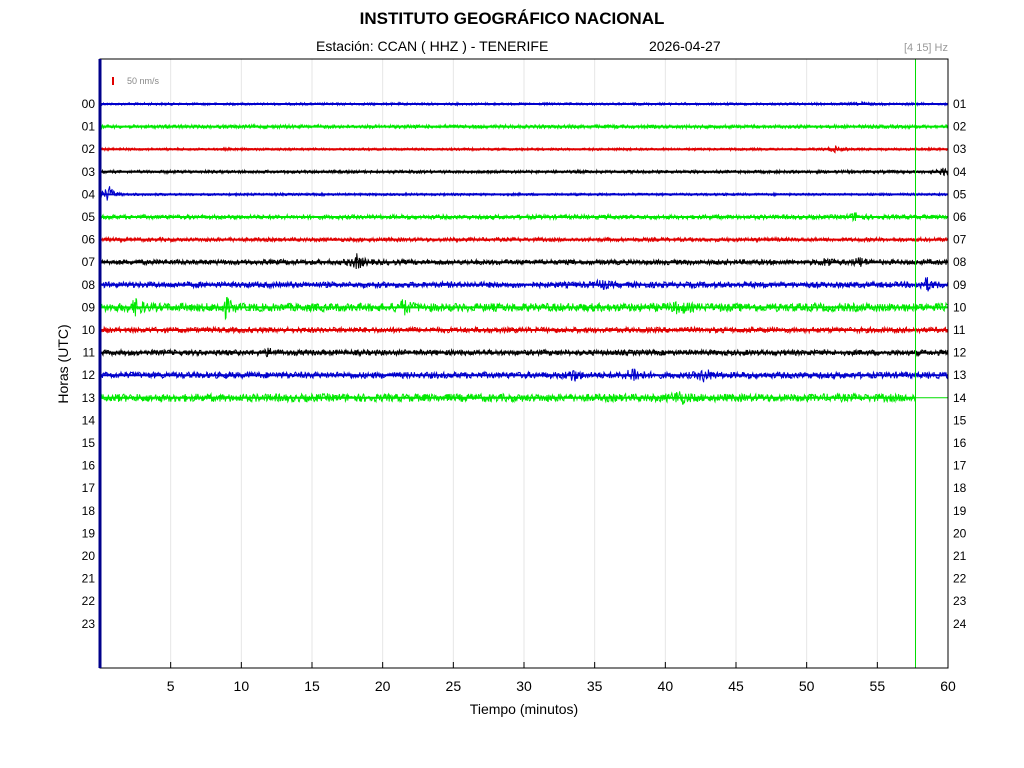 Image resolution: width=1024 pixels, height=768 pixels. What do you see at coordinates (89, 511) in the screenshot?
I see `left-hour-label-18: 18` at bounding box center [89, 511].